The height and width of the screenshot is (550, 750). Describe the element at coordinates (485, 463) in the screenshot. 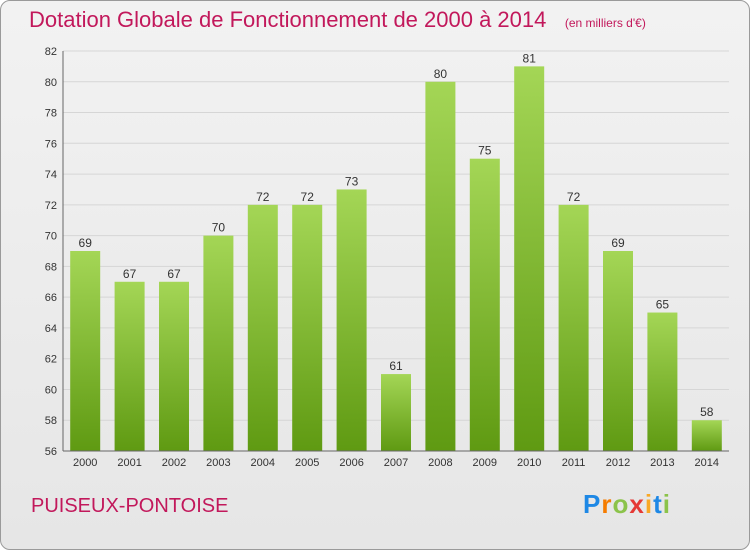

I see `x-tick-label: 2009` at that location.